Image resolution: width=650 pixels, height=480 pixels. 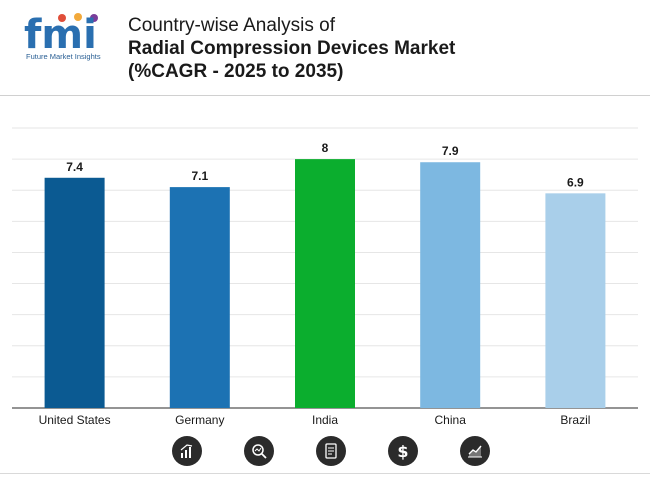 I want to click on bar-chart-icon, so click(x=187, y=451).